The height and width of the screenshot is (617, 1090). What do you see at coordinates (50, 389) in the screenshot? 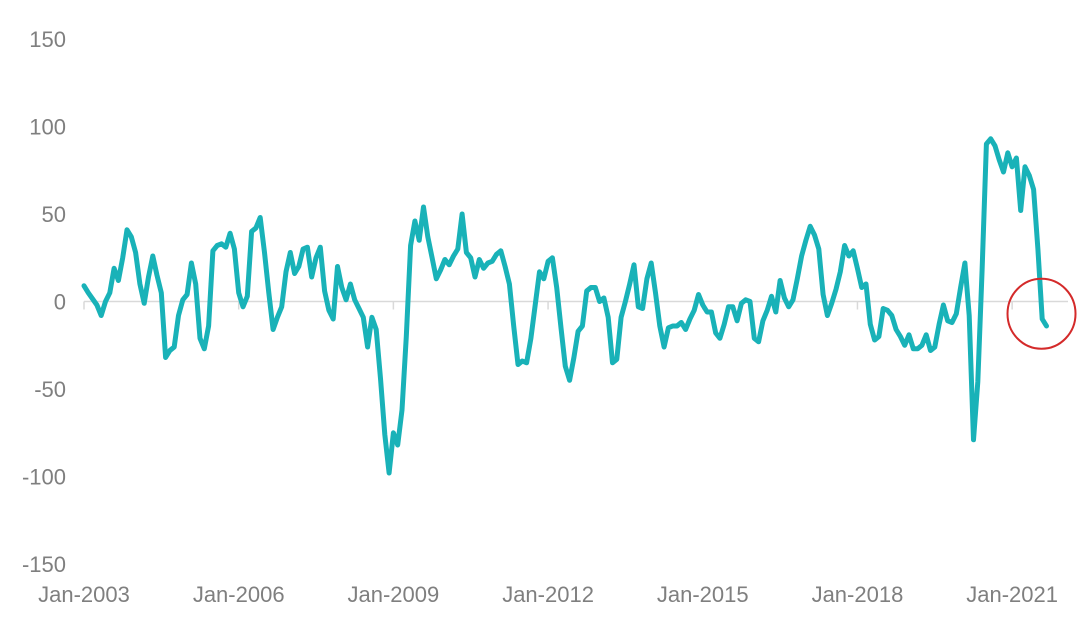
I see `y-tick-label: -50` at bounding box center [50, 389].